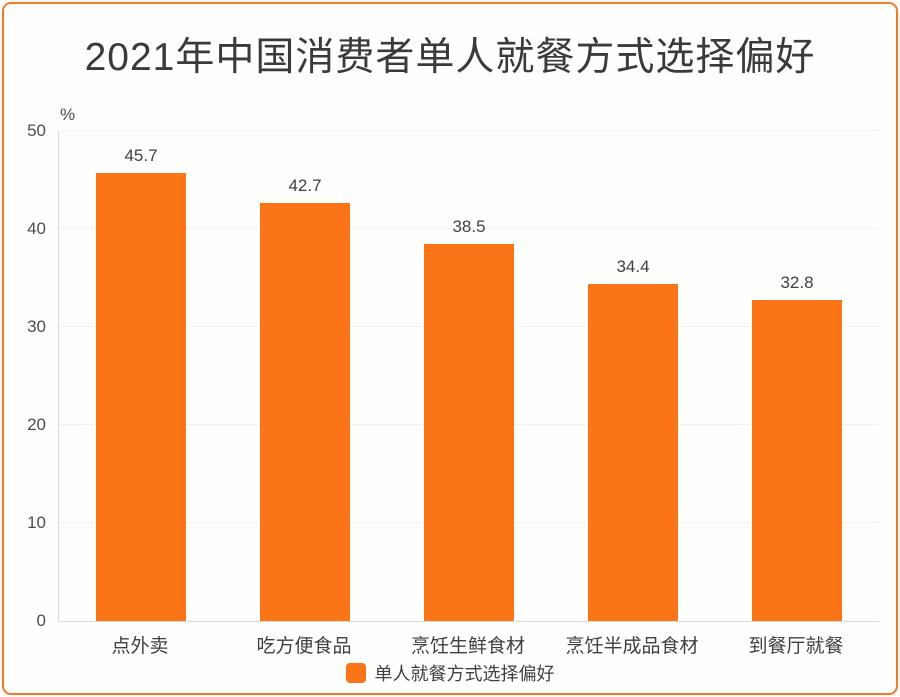  I want to click on bar-吃方便食品, so click(305, 411).